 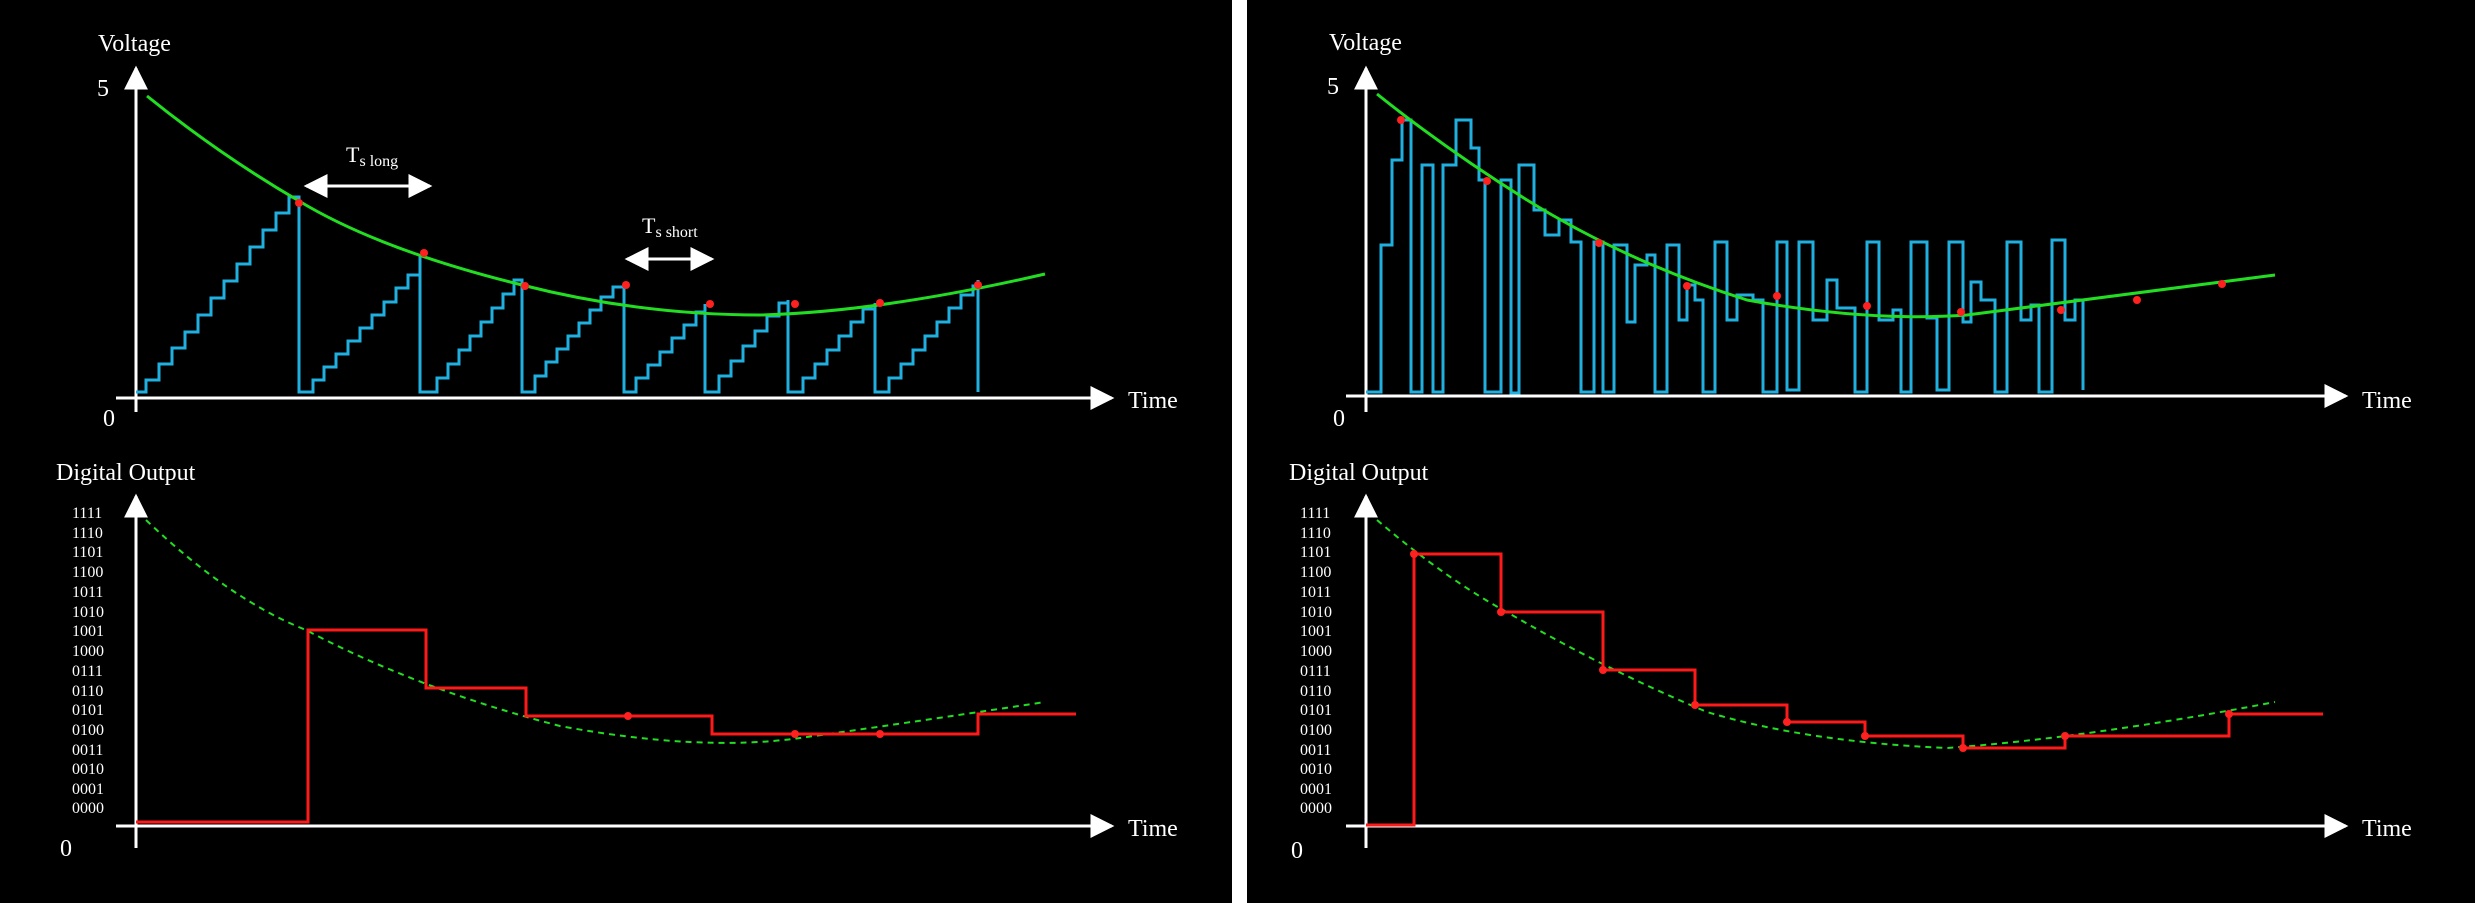 I want to click on ts-long-label: Ts long, so click(x=372, y=156).